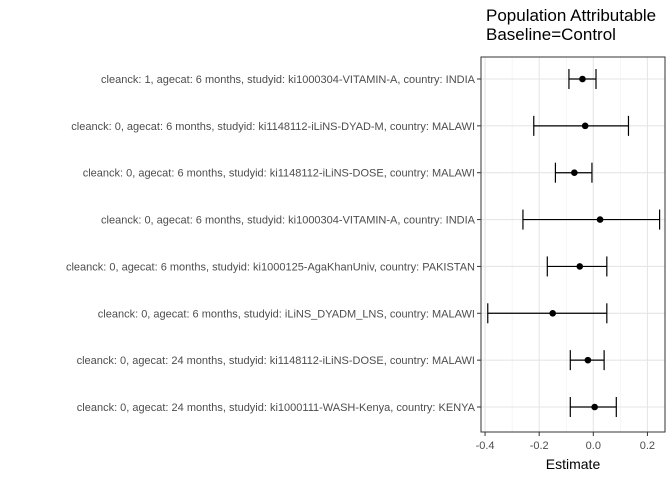 The image size is (672, 485). I want to click on title-line-2: Baseline=Control, so click(551, 34).